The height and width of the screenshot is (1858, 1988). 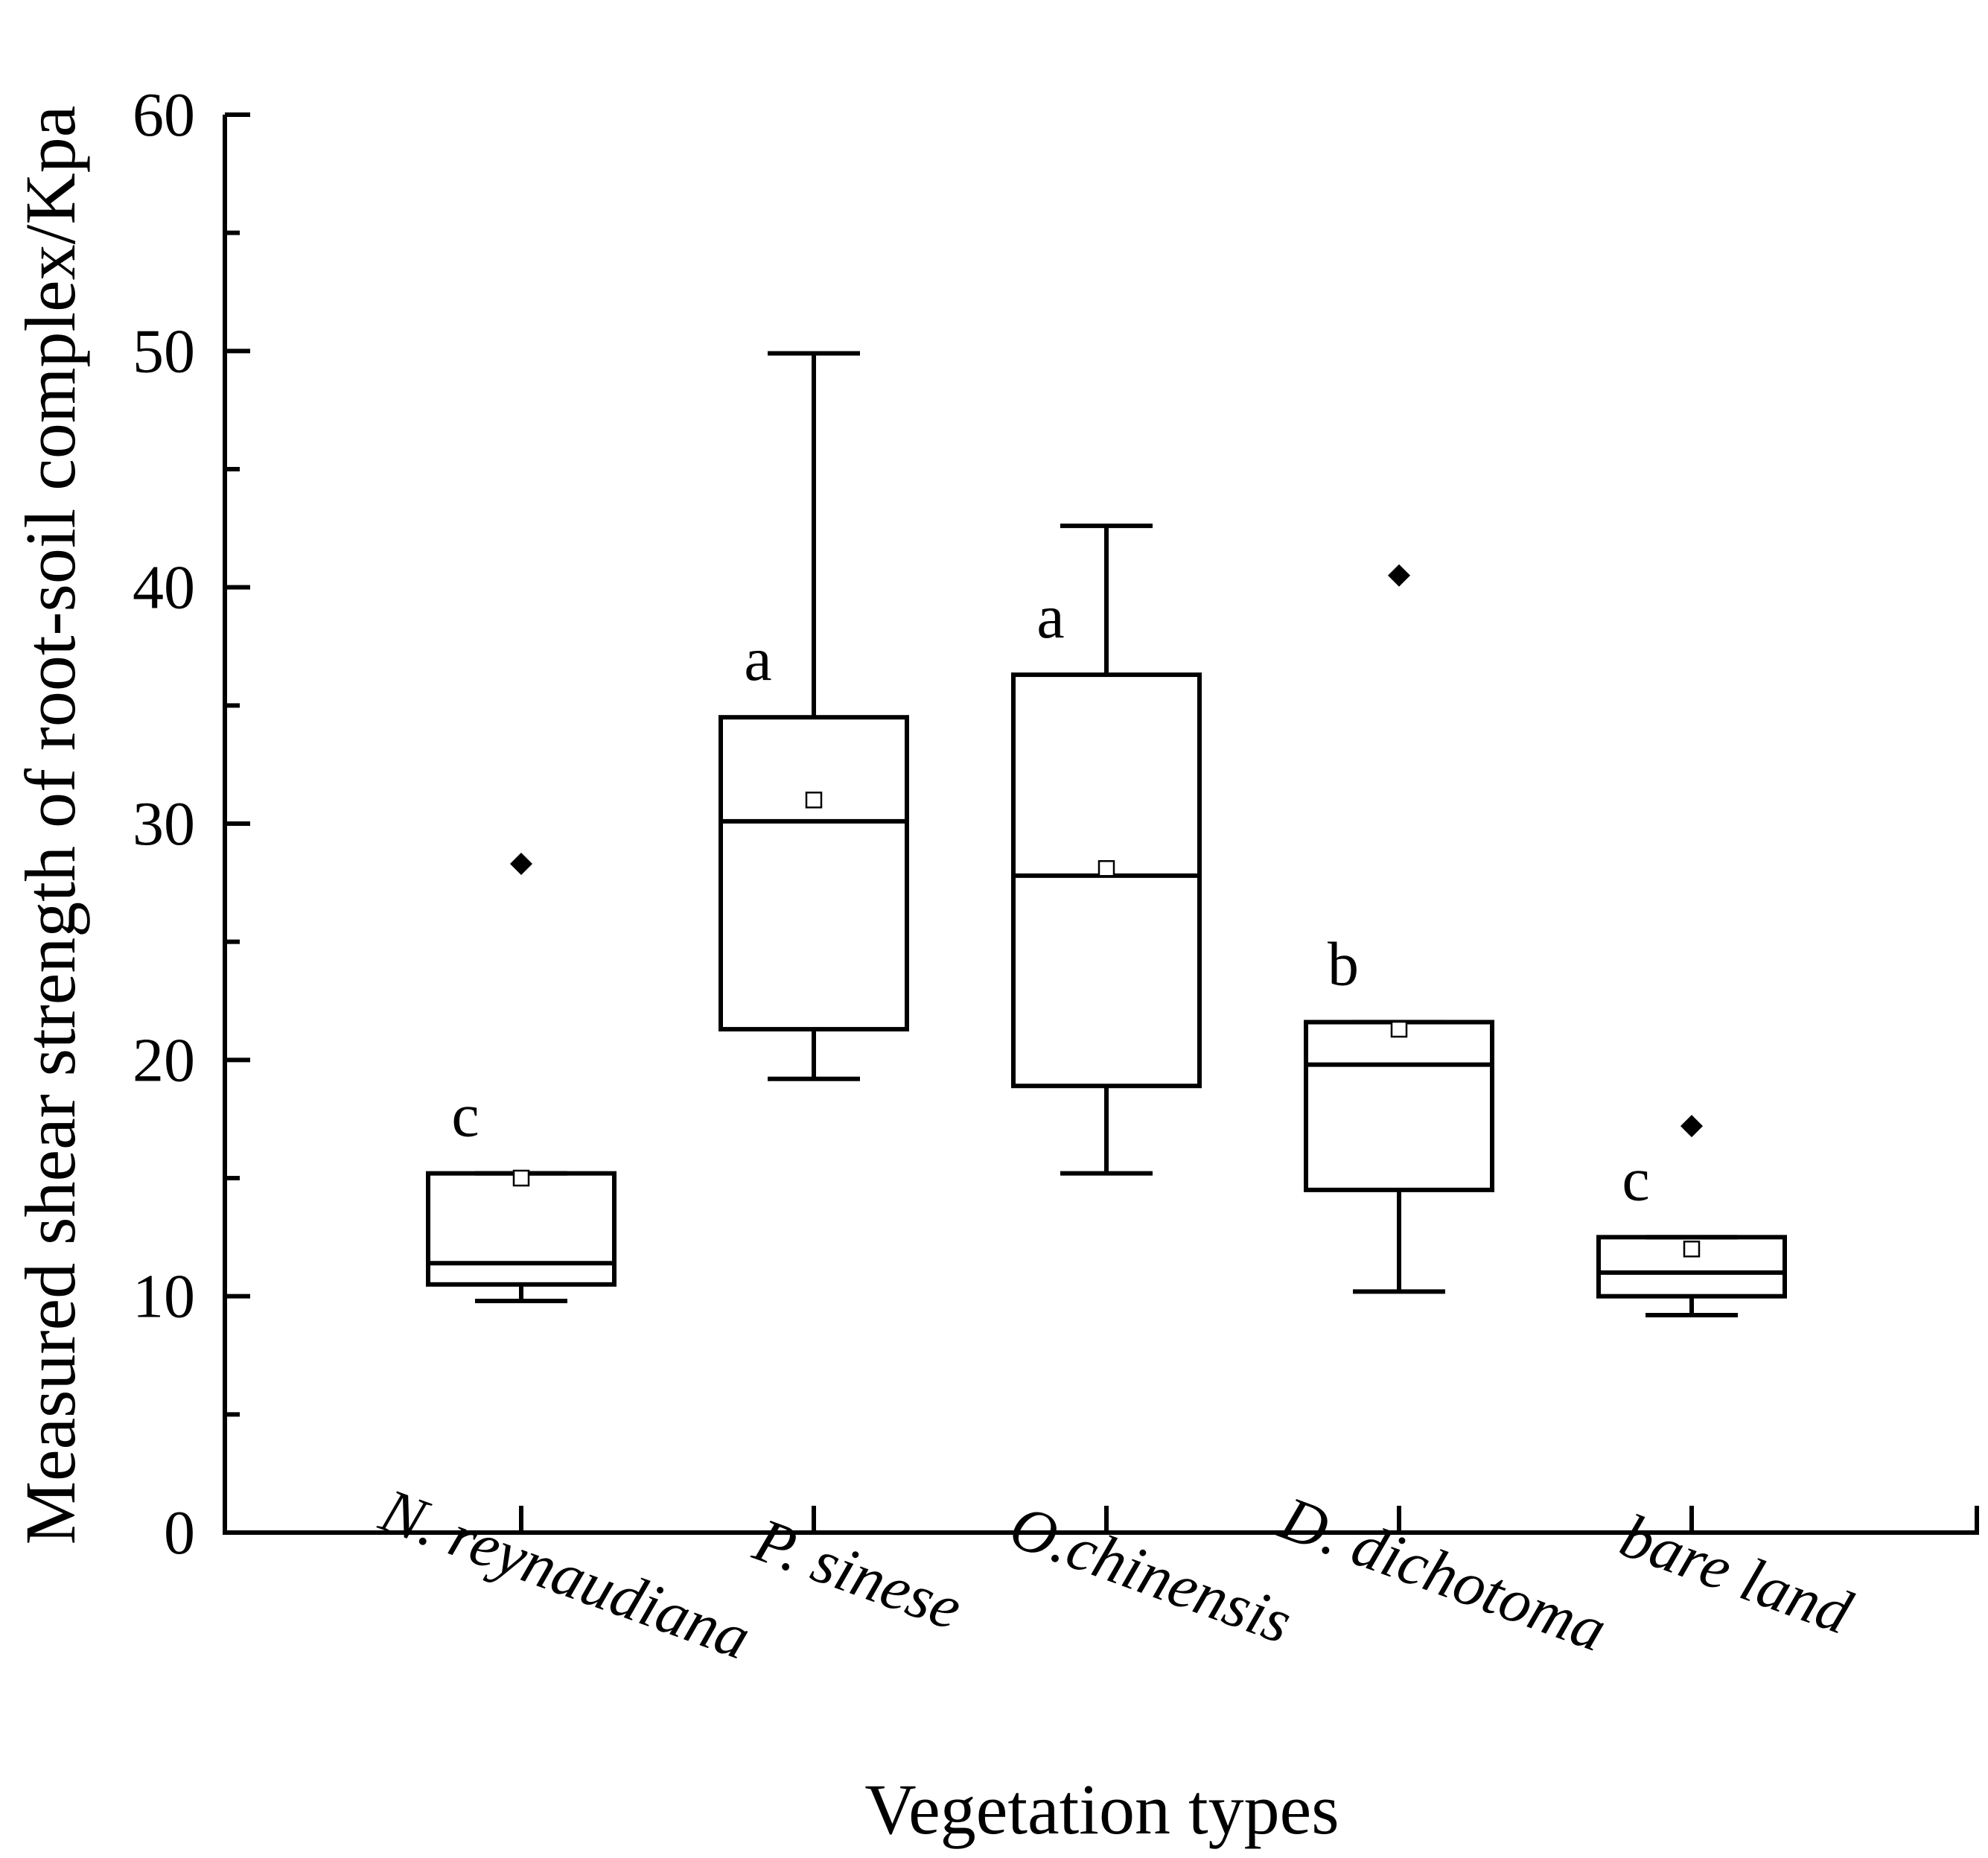 I want to click on significance-label: b, so click(x=1343, y=964).